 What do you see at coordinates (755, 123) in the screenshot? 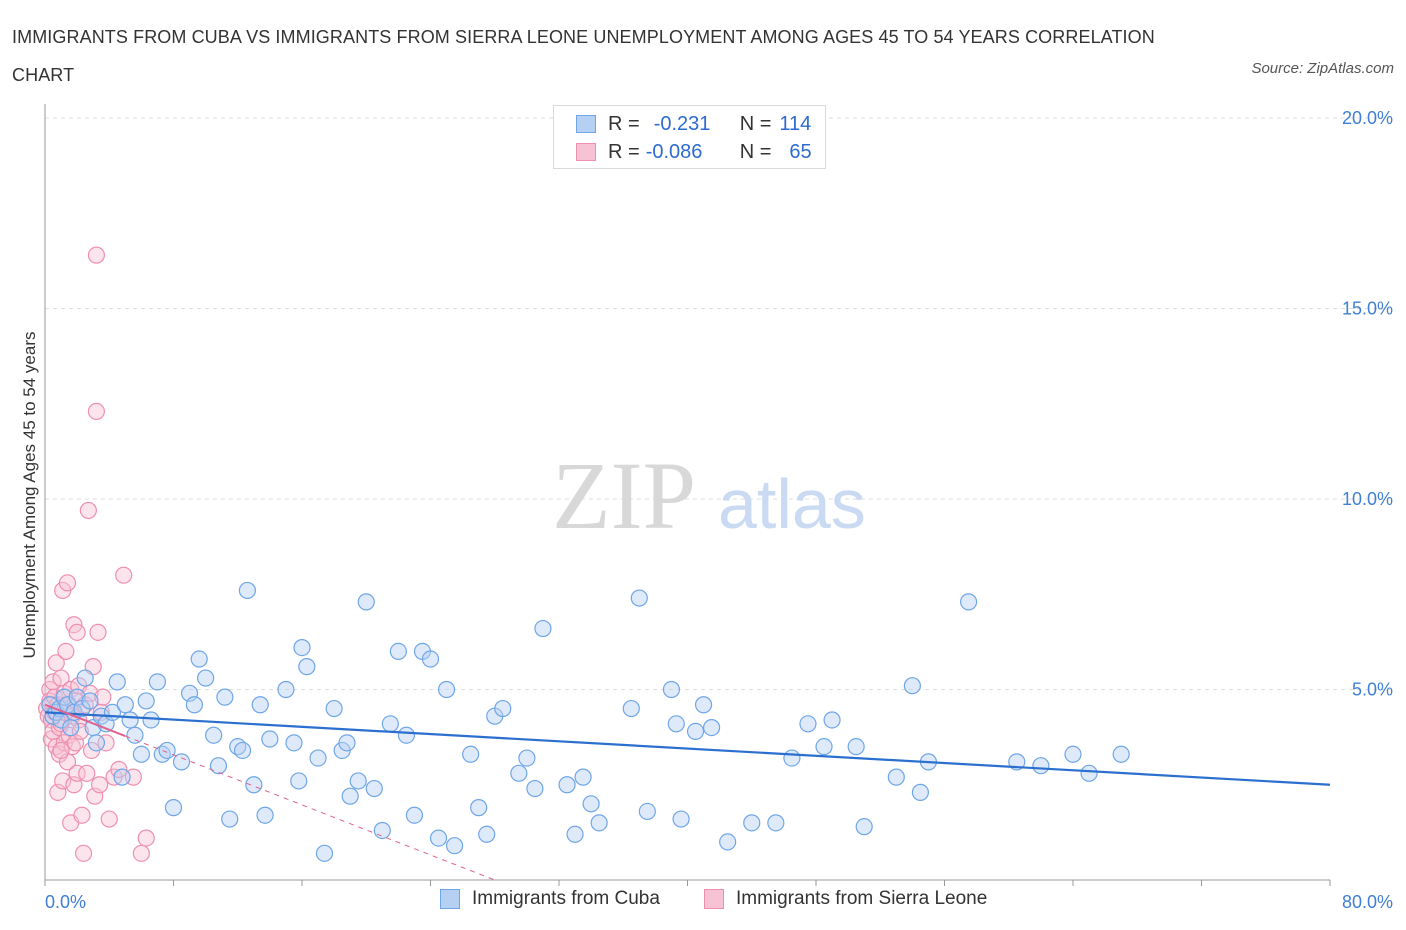
I see `cuba-n-label: N =` at bounding box center [755, 123].